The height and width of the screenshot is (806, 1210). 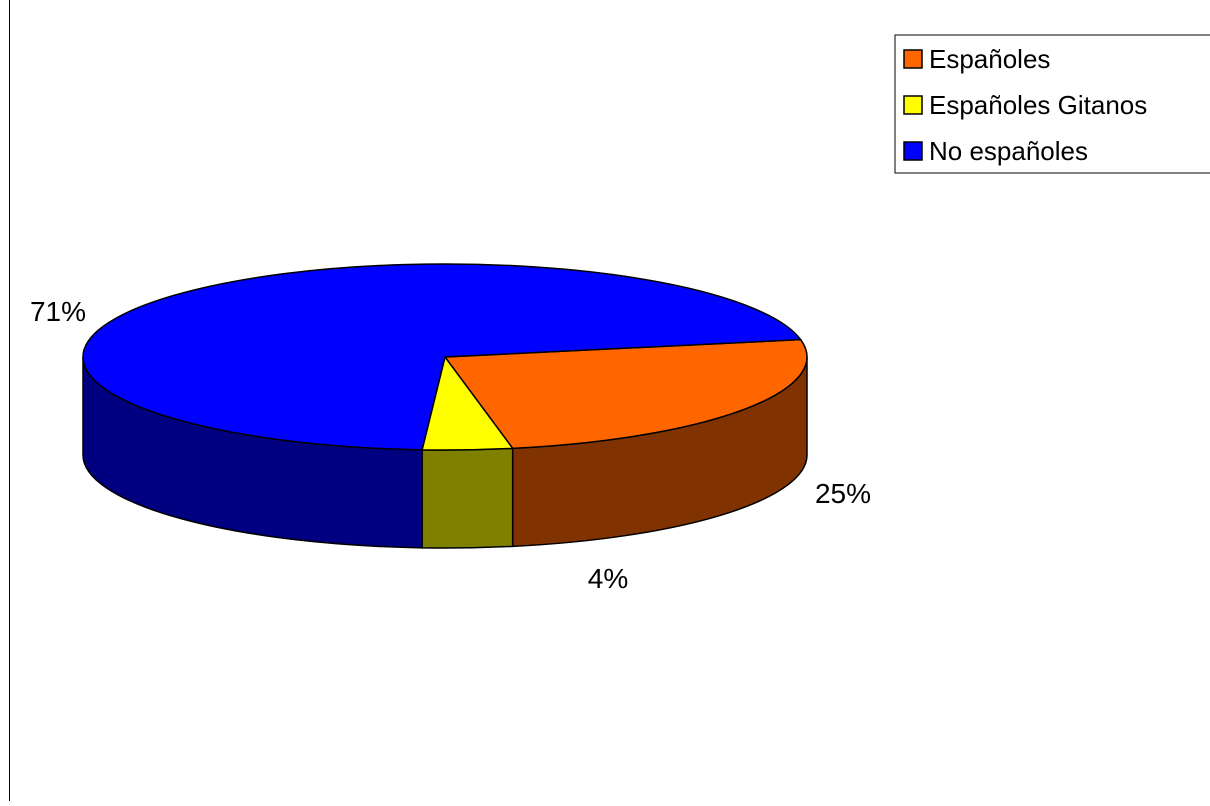 I want to click on legend-label-no-espanoles: No españoles, so click(x=1008, y=151).